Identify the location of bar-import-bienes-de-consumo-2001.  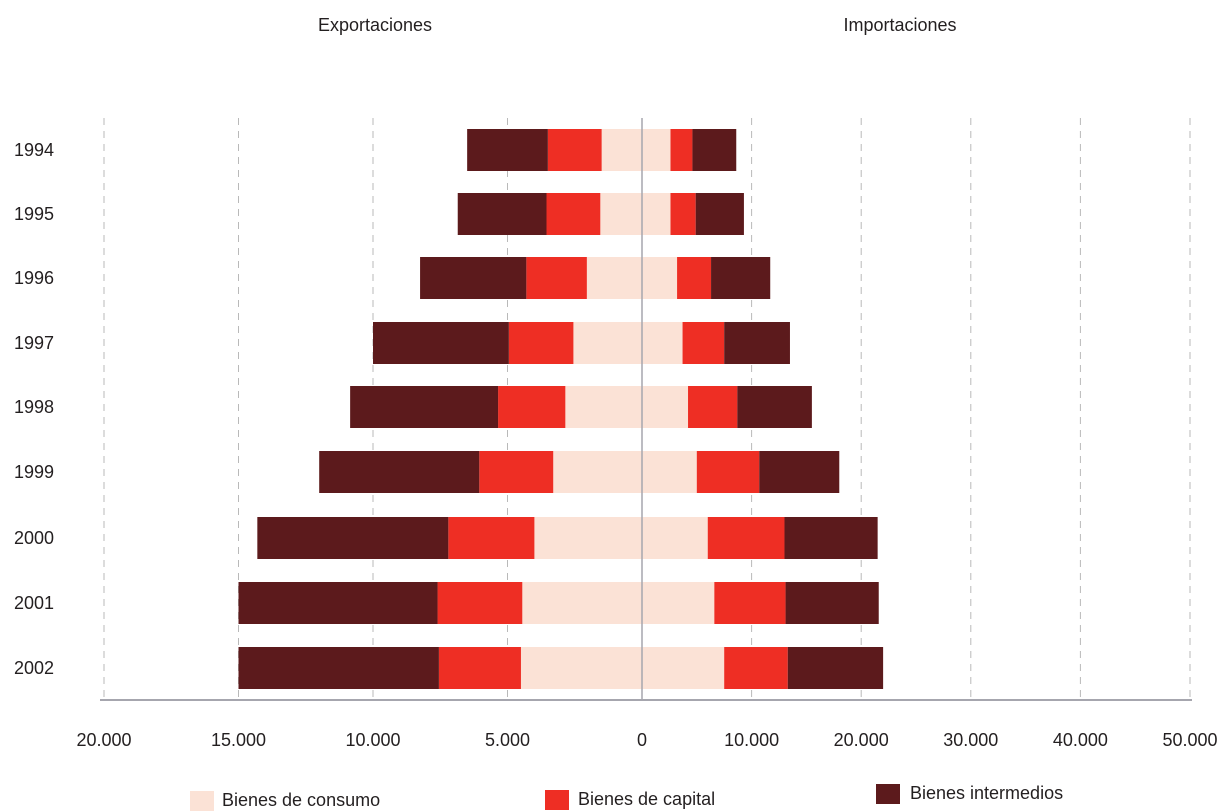
(678, 603).